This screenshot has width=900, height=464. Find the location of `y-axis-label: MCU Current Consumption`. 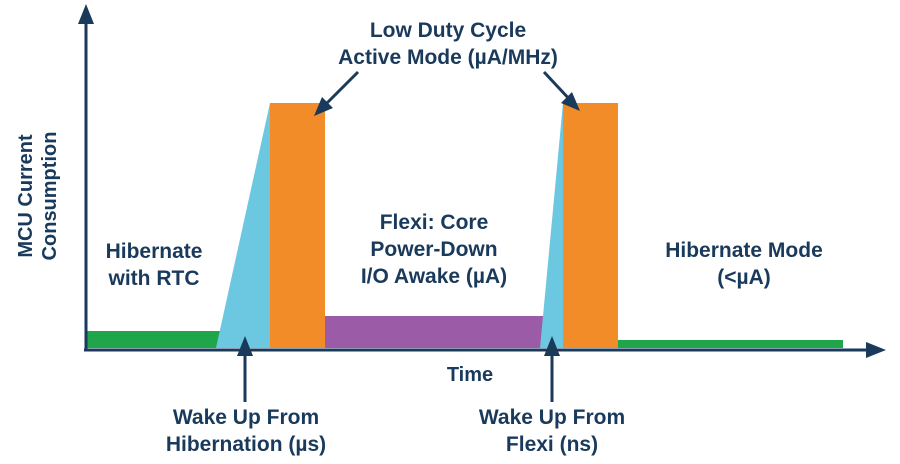

y-axis-label: MCU Current Consumption is located at coordinates (38, 196).